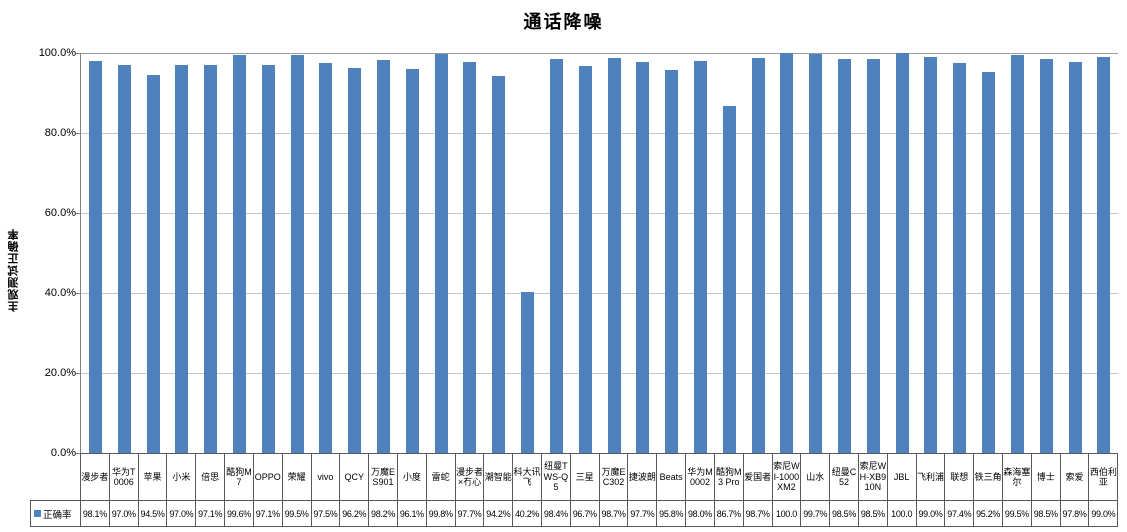 This screenshot has width=1127, height=532. I want to click on value-cell: 97.1%, so click(268, 513).